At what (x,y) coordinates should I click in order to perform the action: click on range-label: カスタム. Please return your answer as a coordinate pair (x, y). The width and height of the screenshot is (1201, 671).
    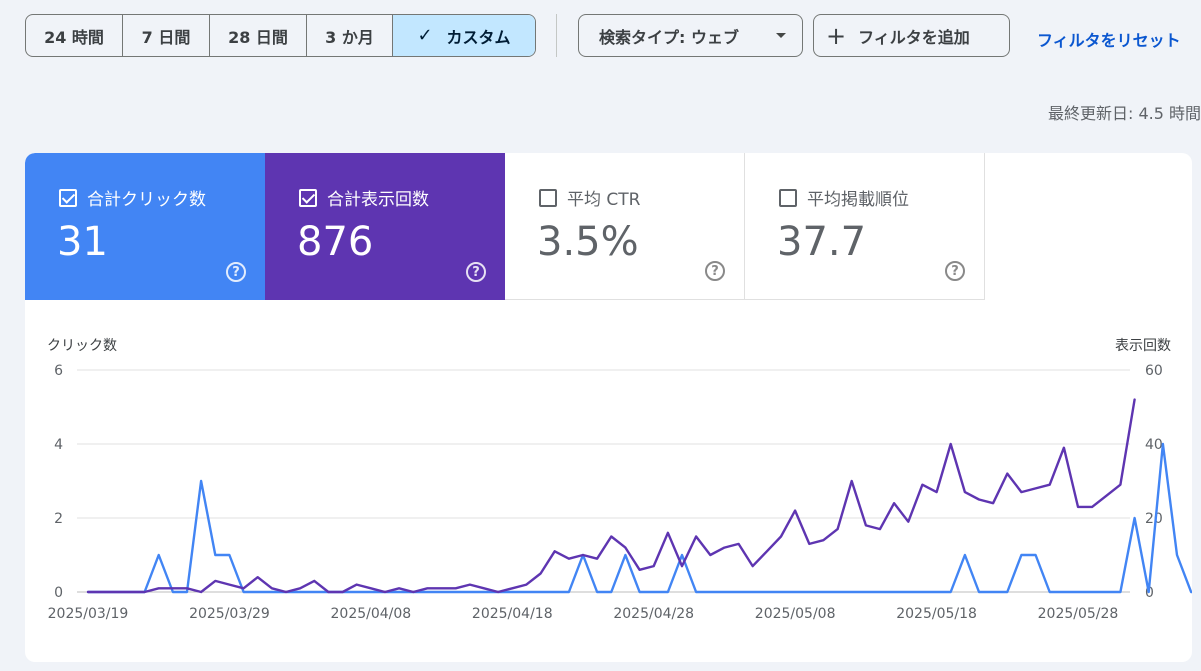
    Looking at the image, I should click on (478, 37).